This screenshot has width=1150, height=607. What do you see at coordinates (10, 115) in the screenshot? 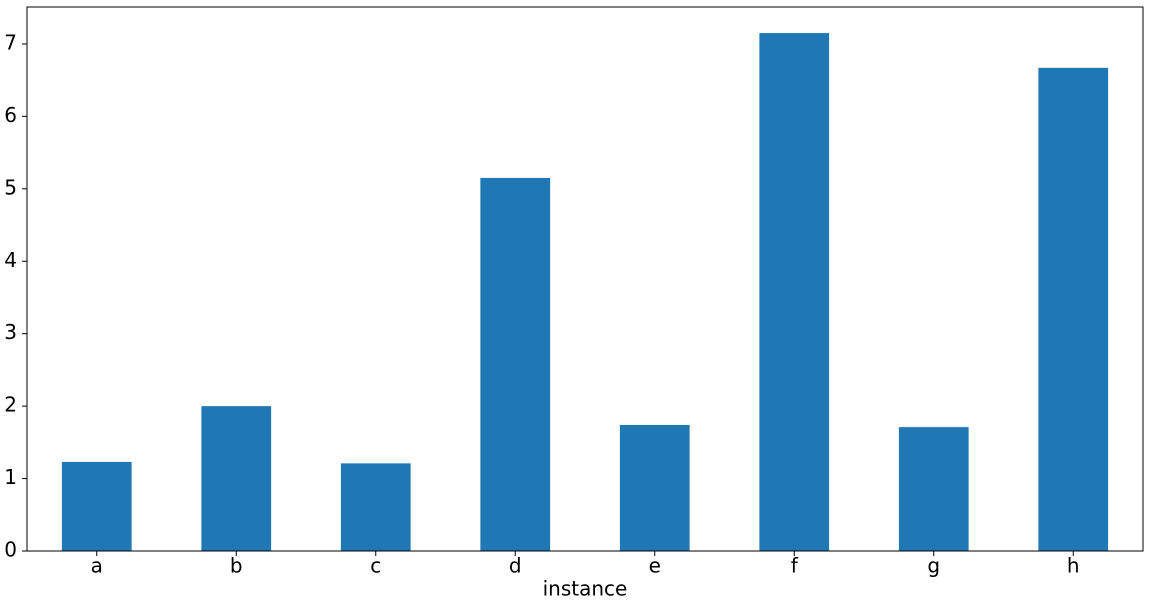
I see `y-tick-label: 6` at bounding box center [10, 115].